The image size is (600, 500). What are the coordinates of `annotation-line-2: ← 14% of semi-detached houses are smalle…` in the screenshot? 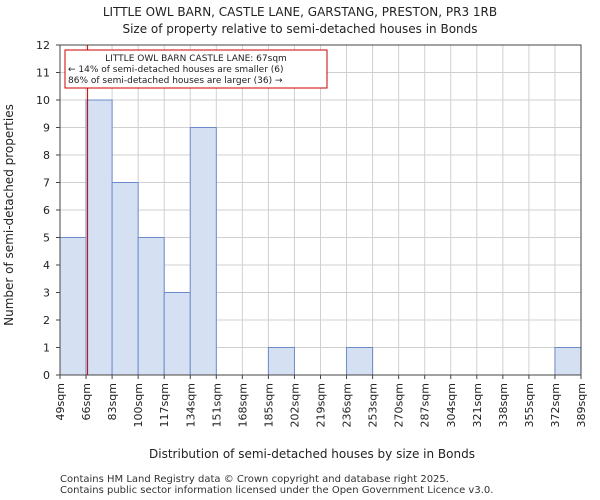 It's located at (176, 70).